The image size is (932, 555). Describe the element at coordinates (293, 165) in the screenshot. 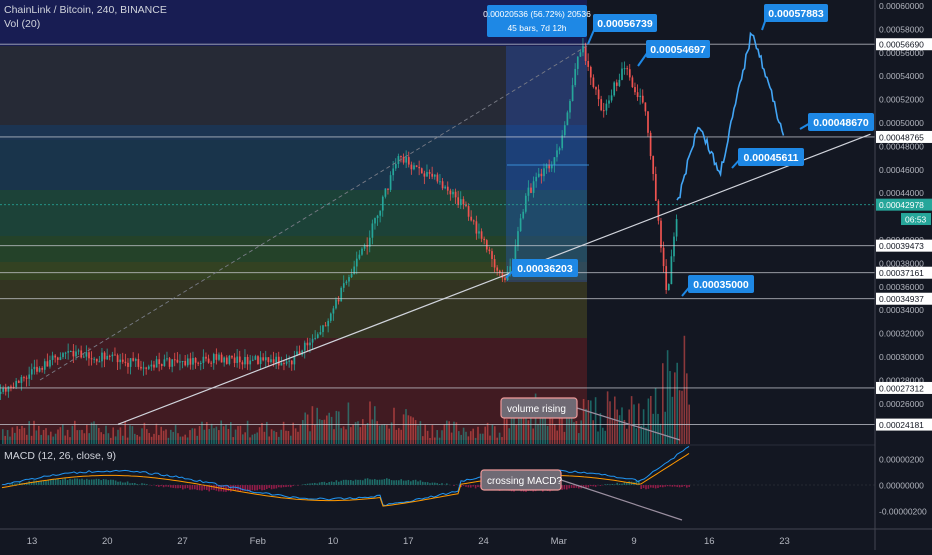

I see `fib-band` at that location.